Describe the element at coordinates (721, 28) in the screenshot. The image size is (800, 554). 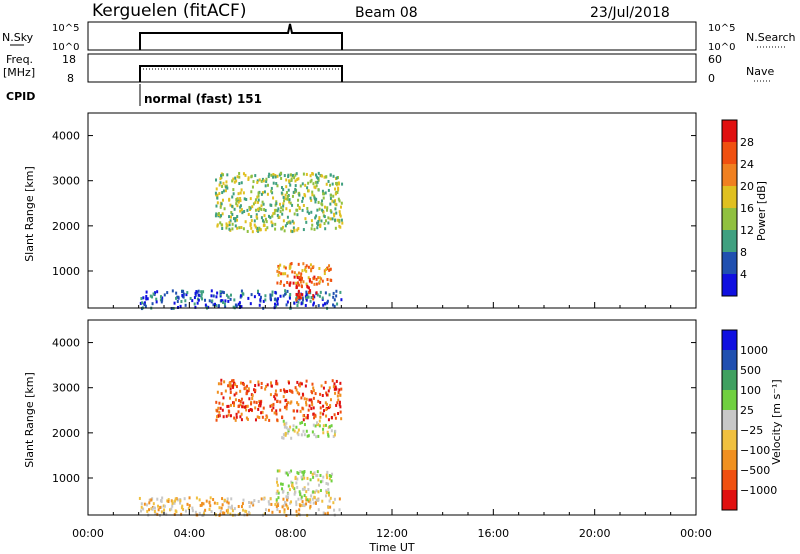
I see `nsearch-tick-top: 10^5` at that location.